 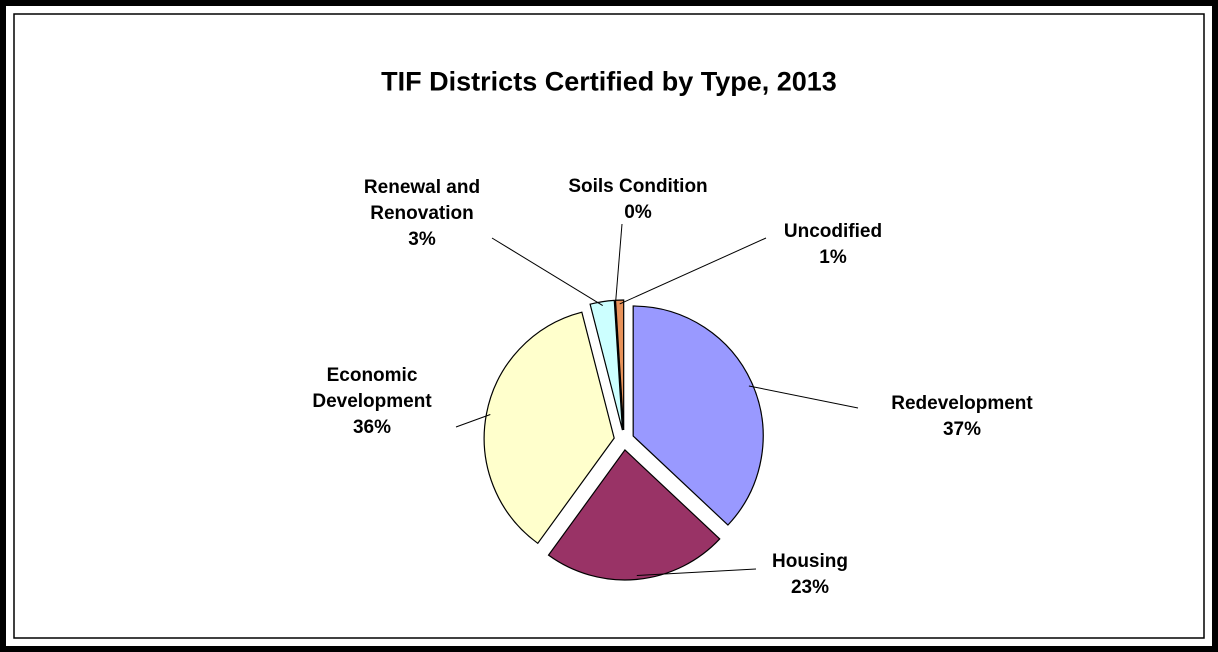 I want to click on slice-label: Redevelopment, so click(x=962, y=403).